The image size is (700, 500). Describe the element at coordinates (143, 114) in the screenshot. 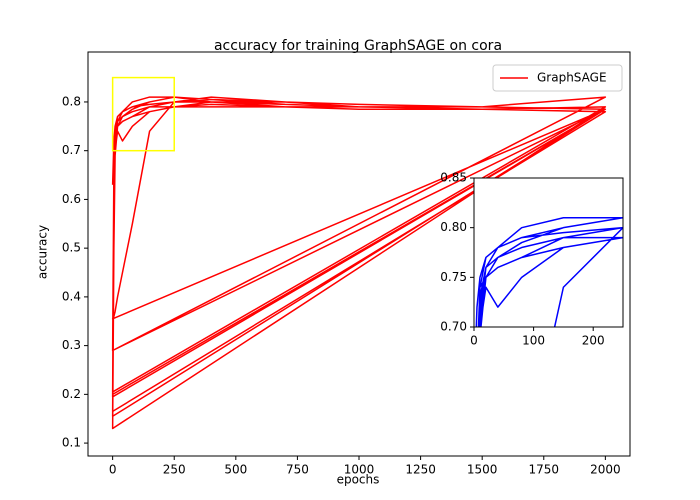

I see `zoom-box` at that location.